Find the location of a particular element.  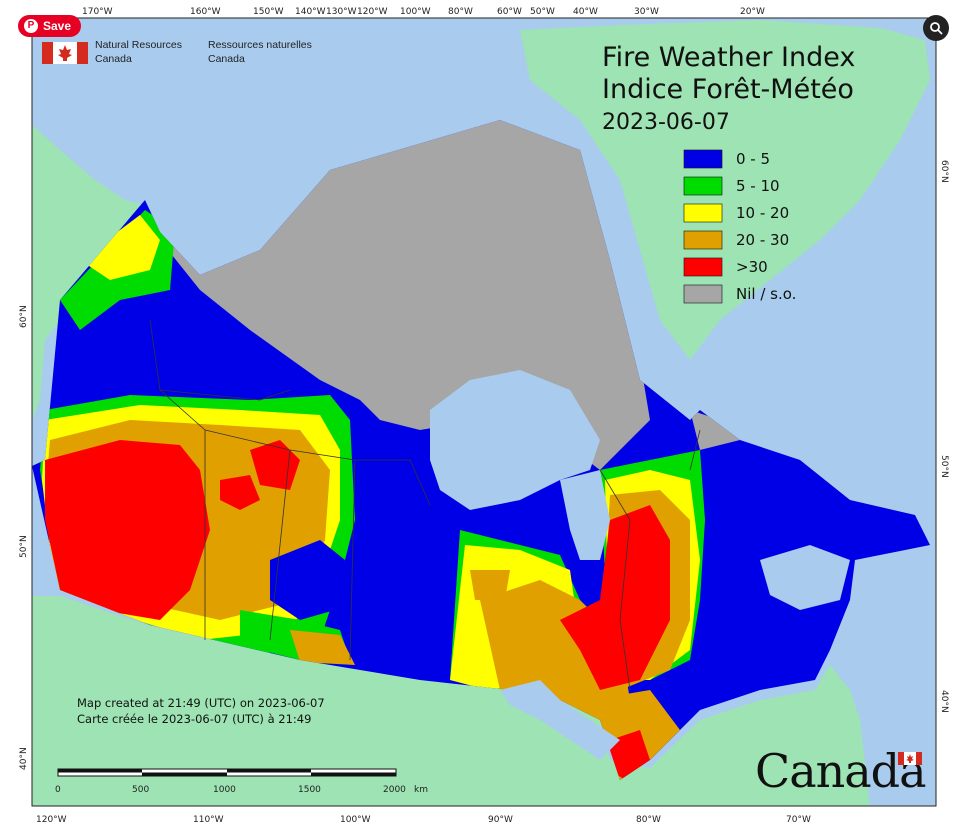

tick-top: 130°W is located at coordinates (341, 12).